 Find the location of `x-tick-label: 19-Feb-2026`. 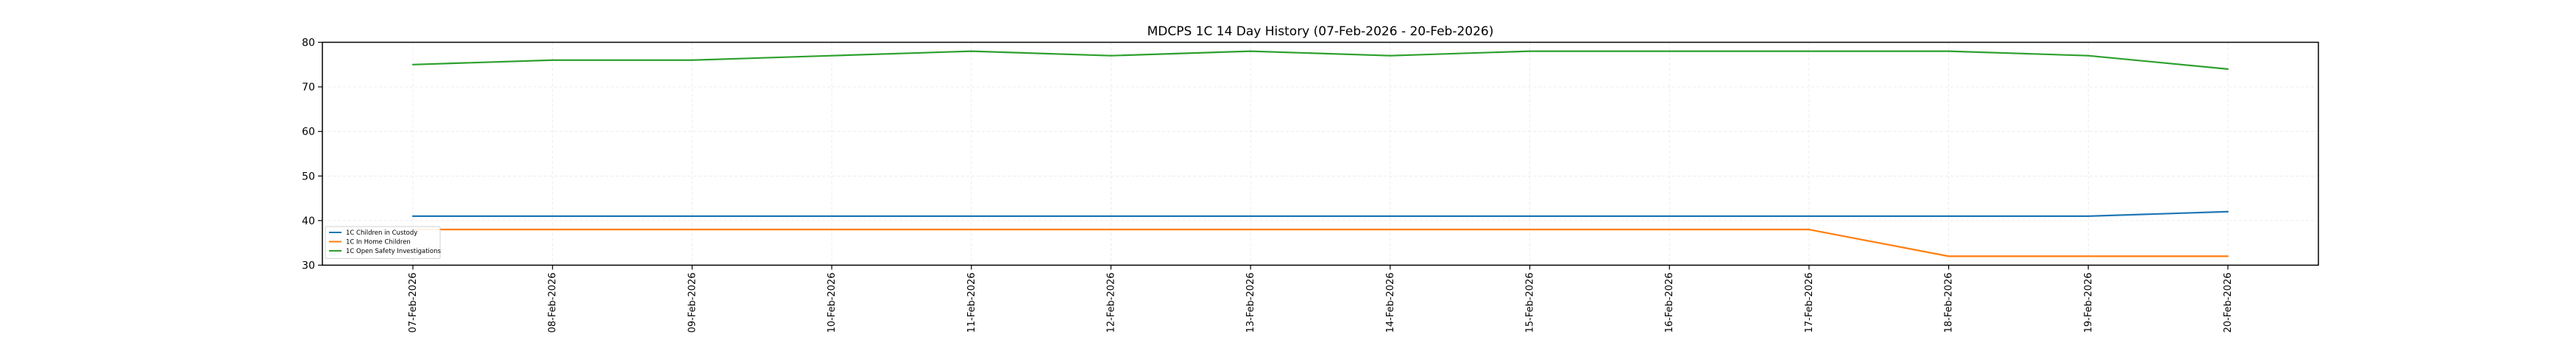

x-tick-label: 19-Feb-2026 is located at coordinates (2088, 303).